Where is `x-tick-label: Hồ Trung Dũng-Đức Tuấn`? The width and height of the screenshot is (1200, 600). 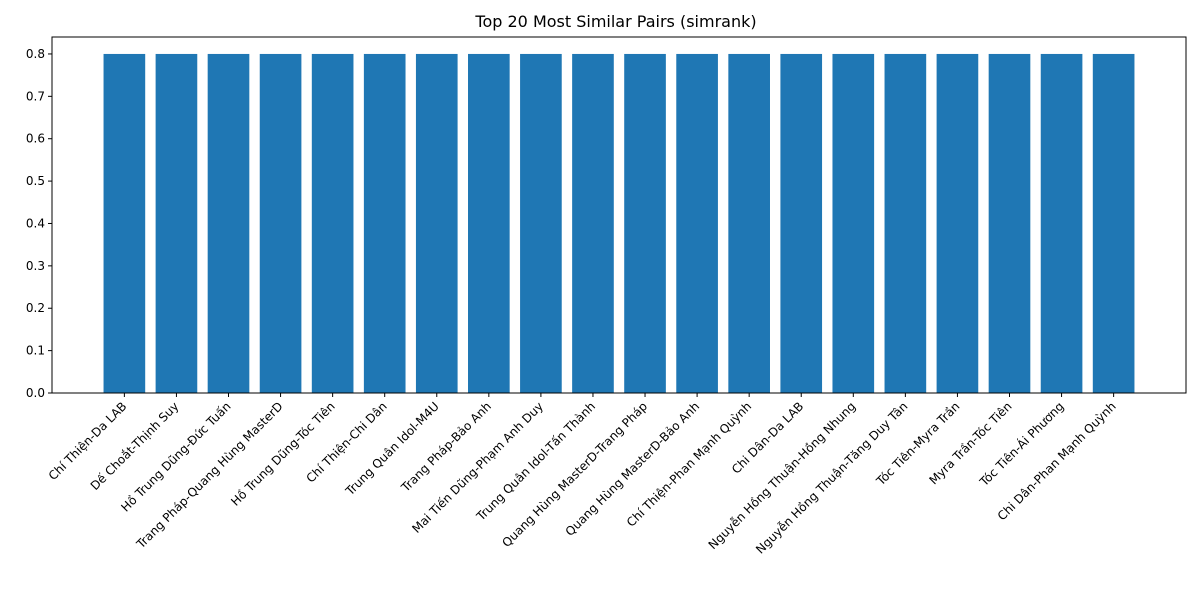 x-tick-label: Hồ Trung Dũng-Đức Tuấn is located at coordinates (175, 456).